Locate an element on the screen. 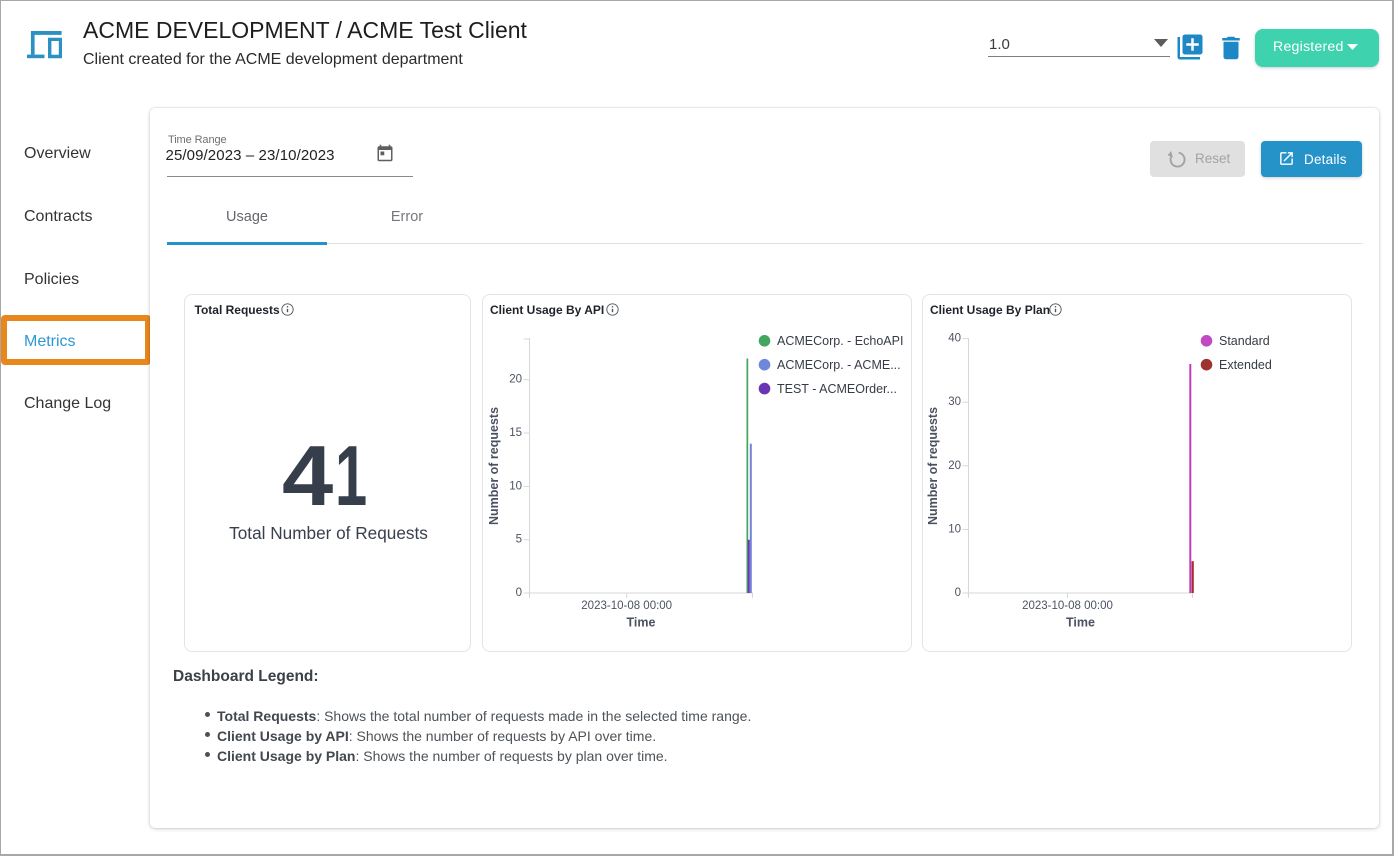  svg-text: Extended is located at coordinates (1245, 365).